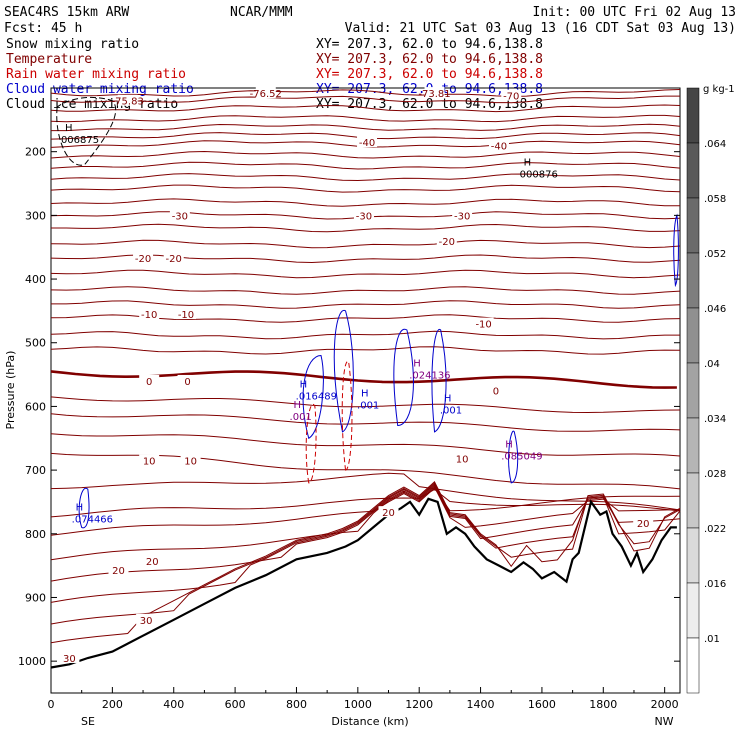 Image resolution: width=740 pixels, height=740 pixels. I want to click on y-axis-title: Pressure (hPa), so click(10, 390).